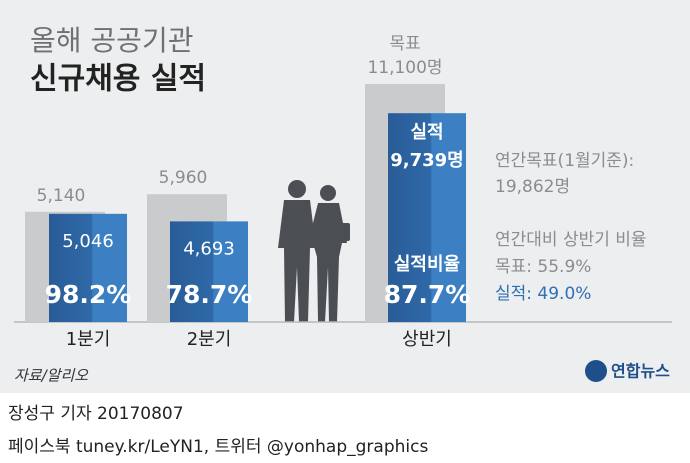 The height and width of the screenshot is (463, 690). I want to click on logo-icon, so click(596, 371).